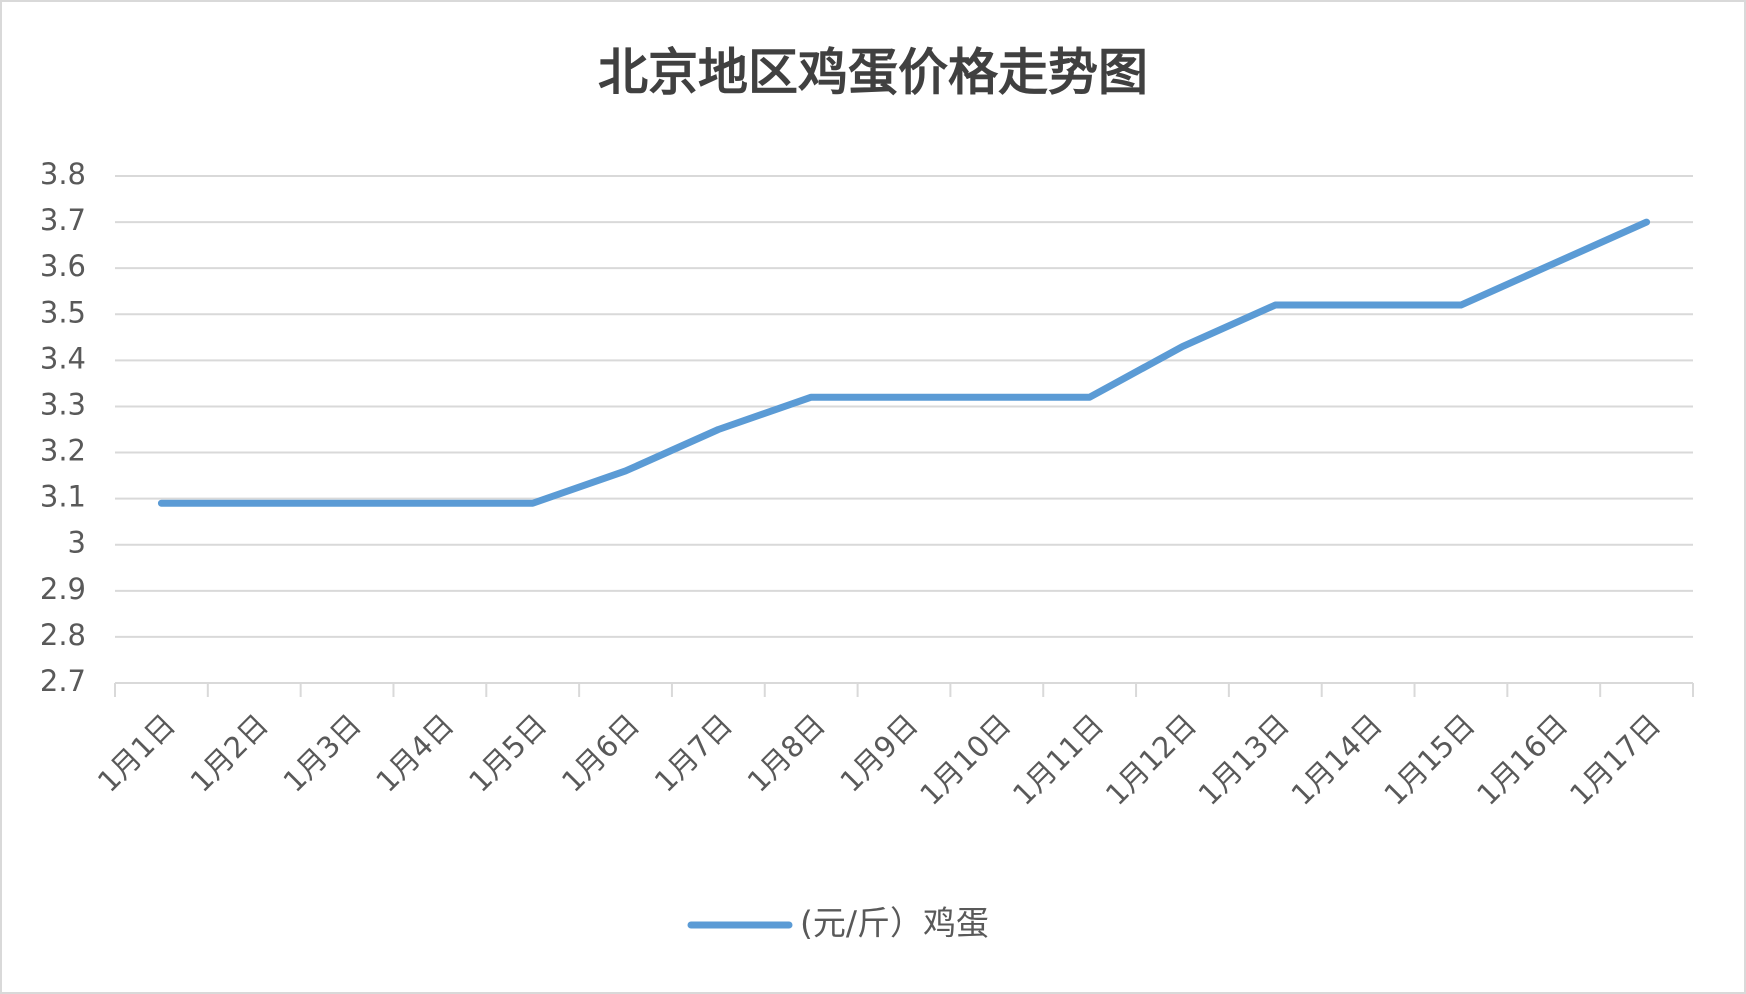  What do you see at coordinates (63, 635) in the screenshot?
I see `y-tick-label: 2.8` at bounding box center [63, 635].